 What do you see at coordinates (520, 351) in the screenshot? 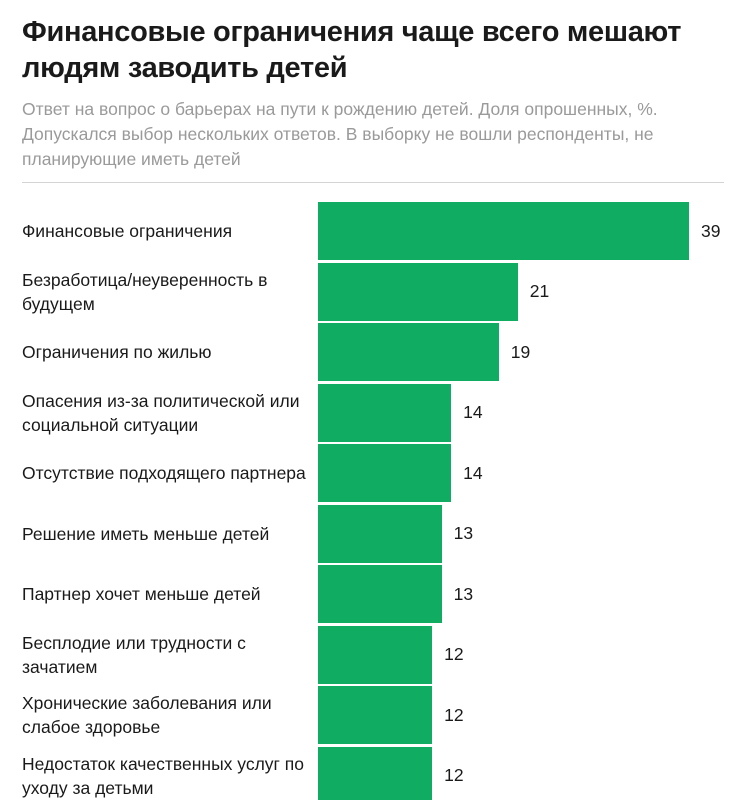
I see `value-label: 19` at bounding box center [520, 351].